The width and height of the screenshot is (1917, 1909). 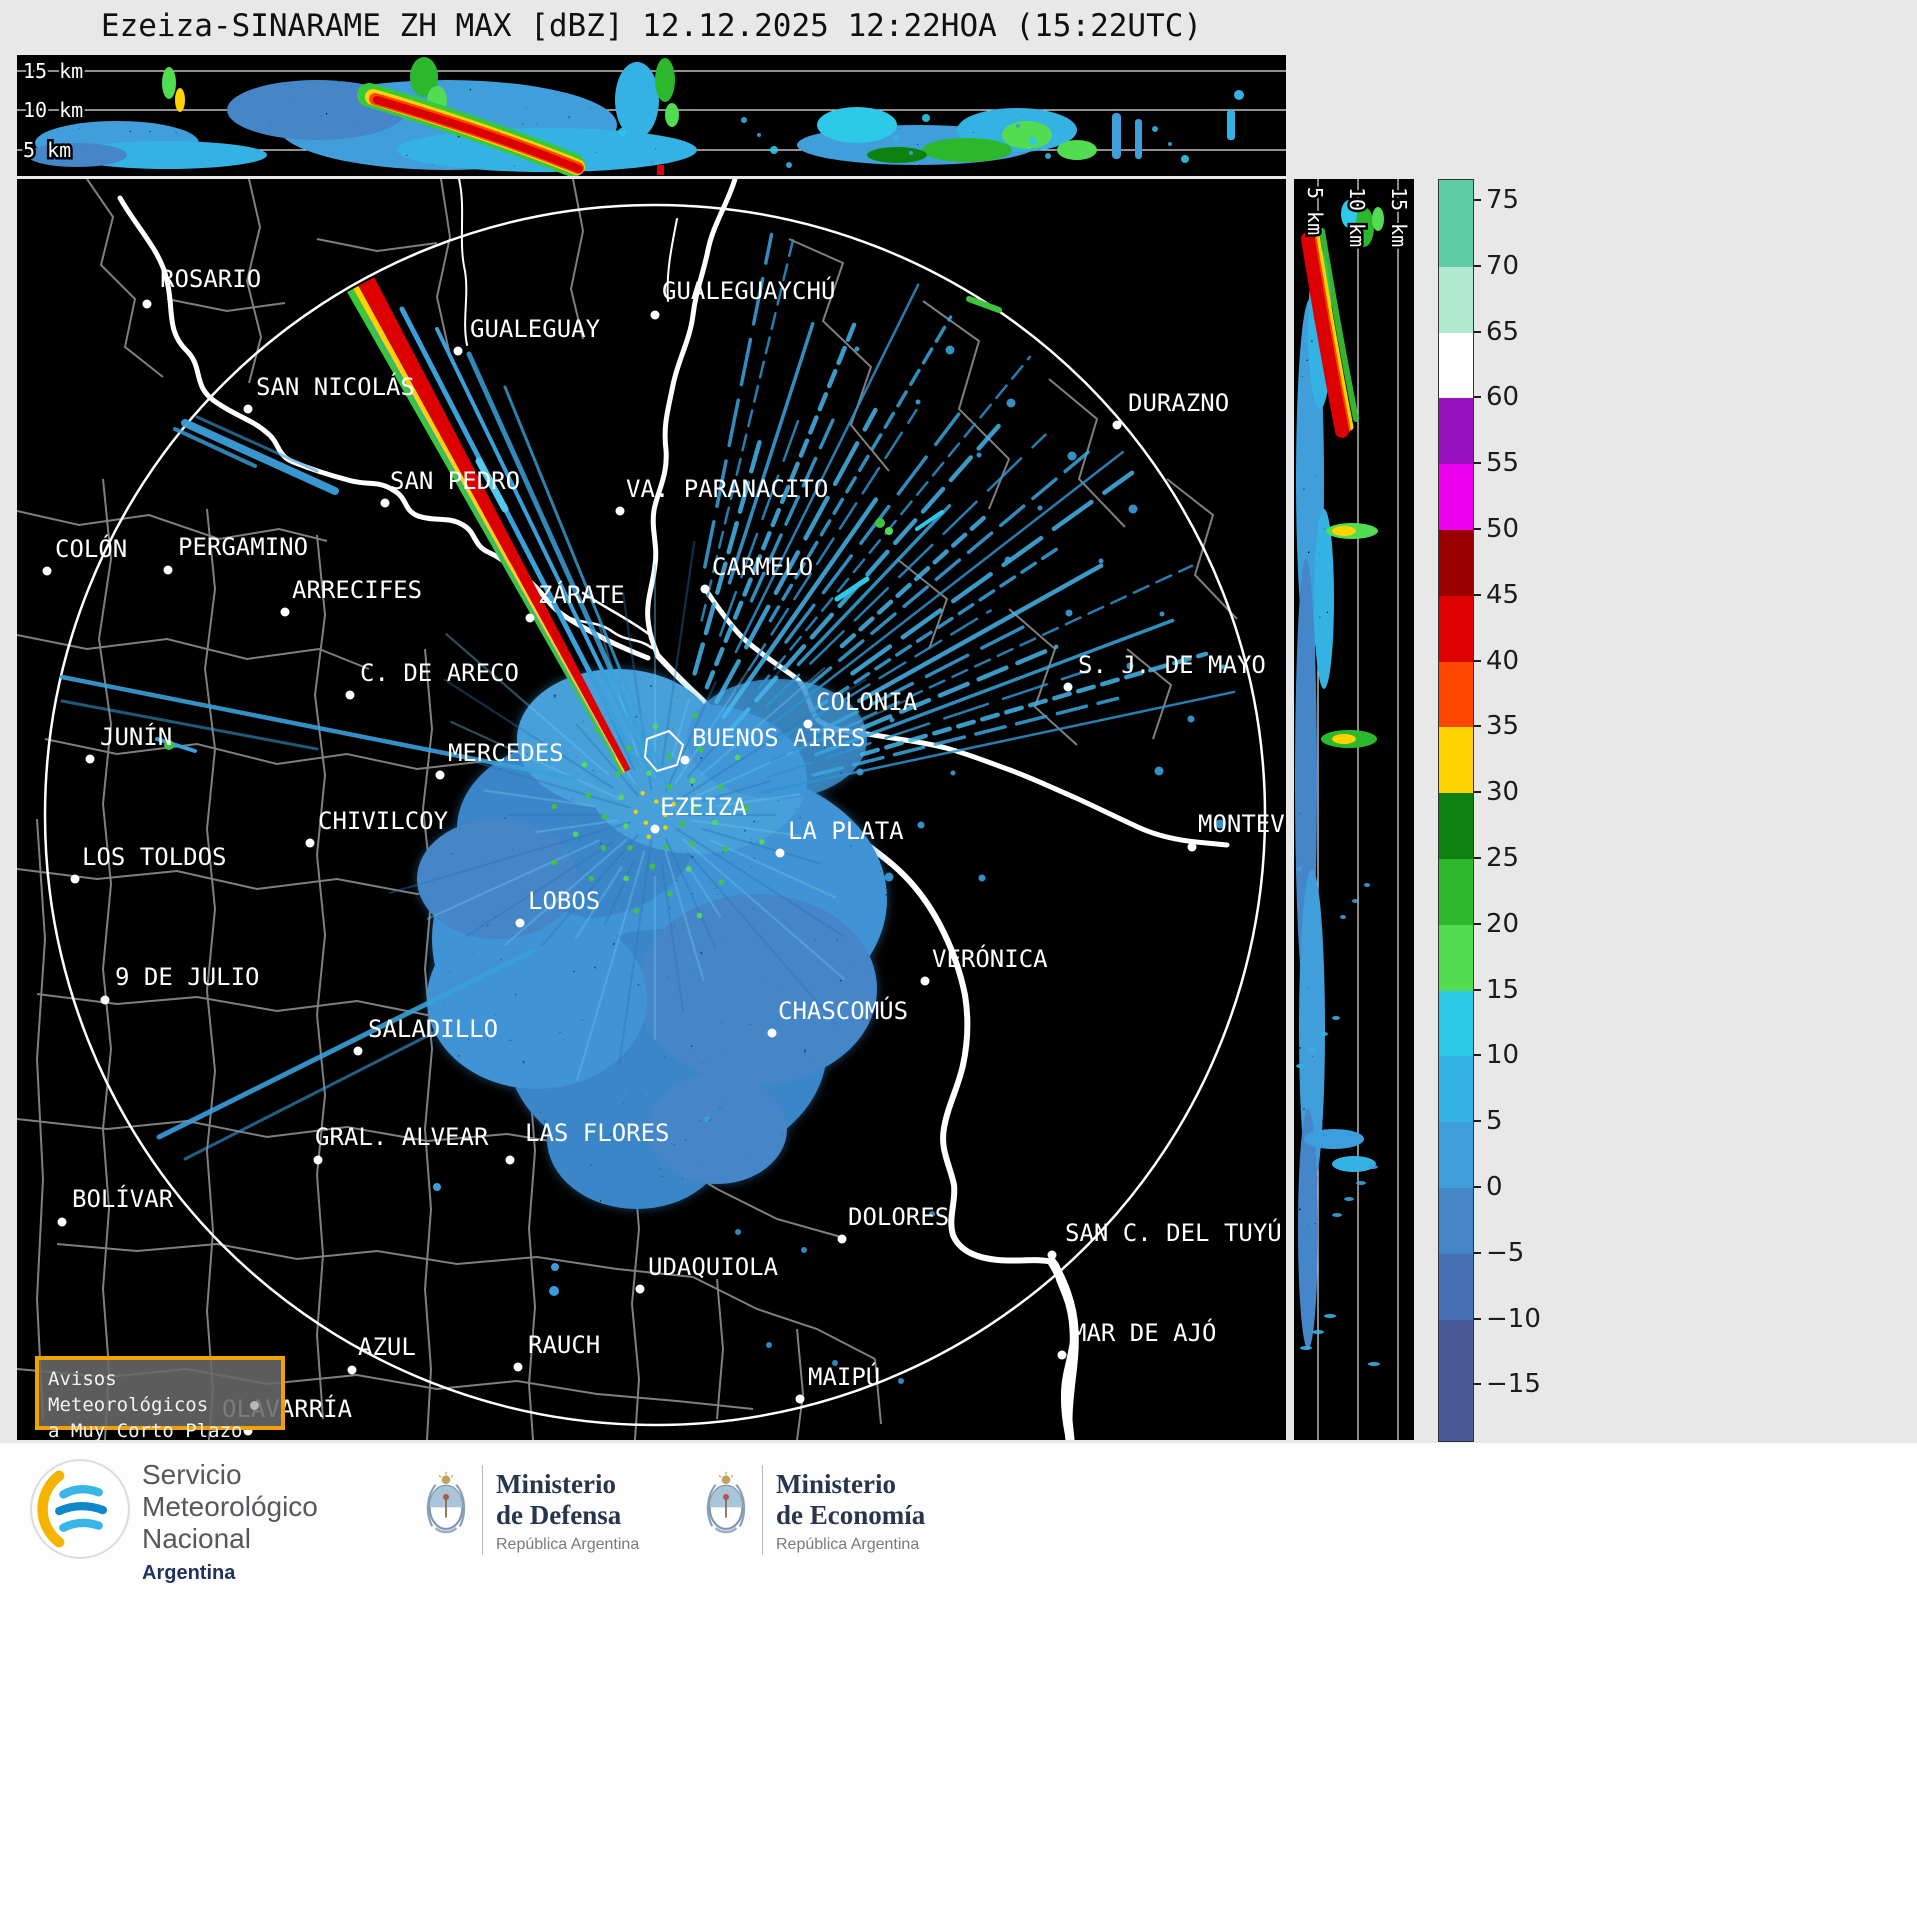 I want to click on city-label: MONTEVIDEO, so click(x=1242, y=824).